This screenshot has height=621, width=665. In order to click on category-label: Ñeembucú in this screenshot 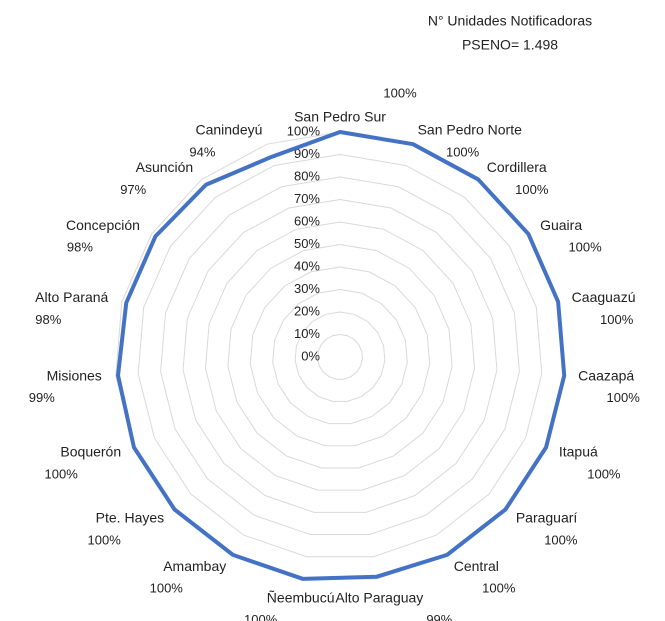, I will do `click(301, 597)`.